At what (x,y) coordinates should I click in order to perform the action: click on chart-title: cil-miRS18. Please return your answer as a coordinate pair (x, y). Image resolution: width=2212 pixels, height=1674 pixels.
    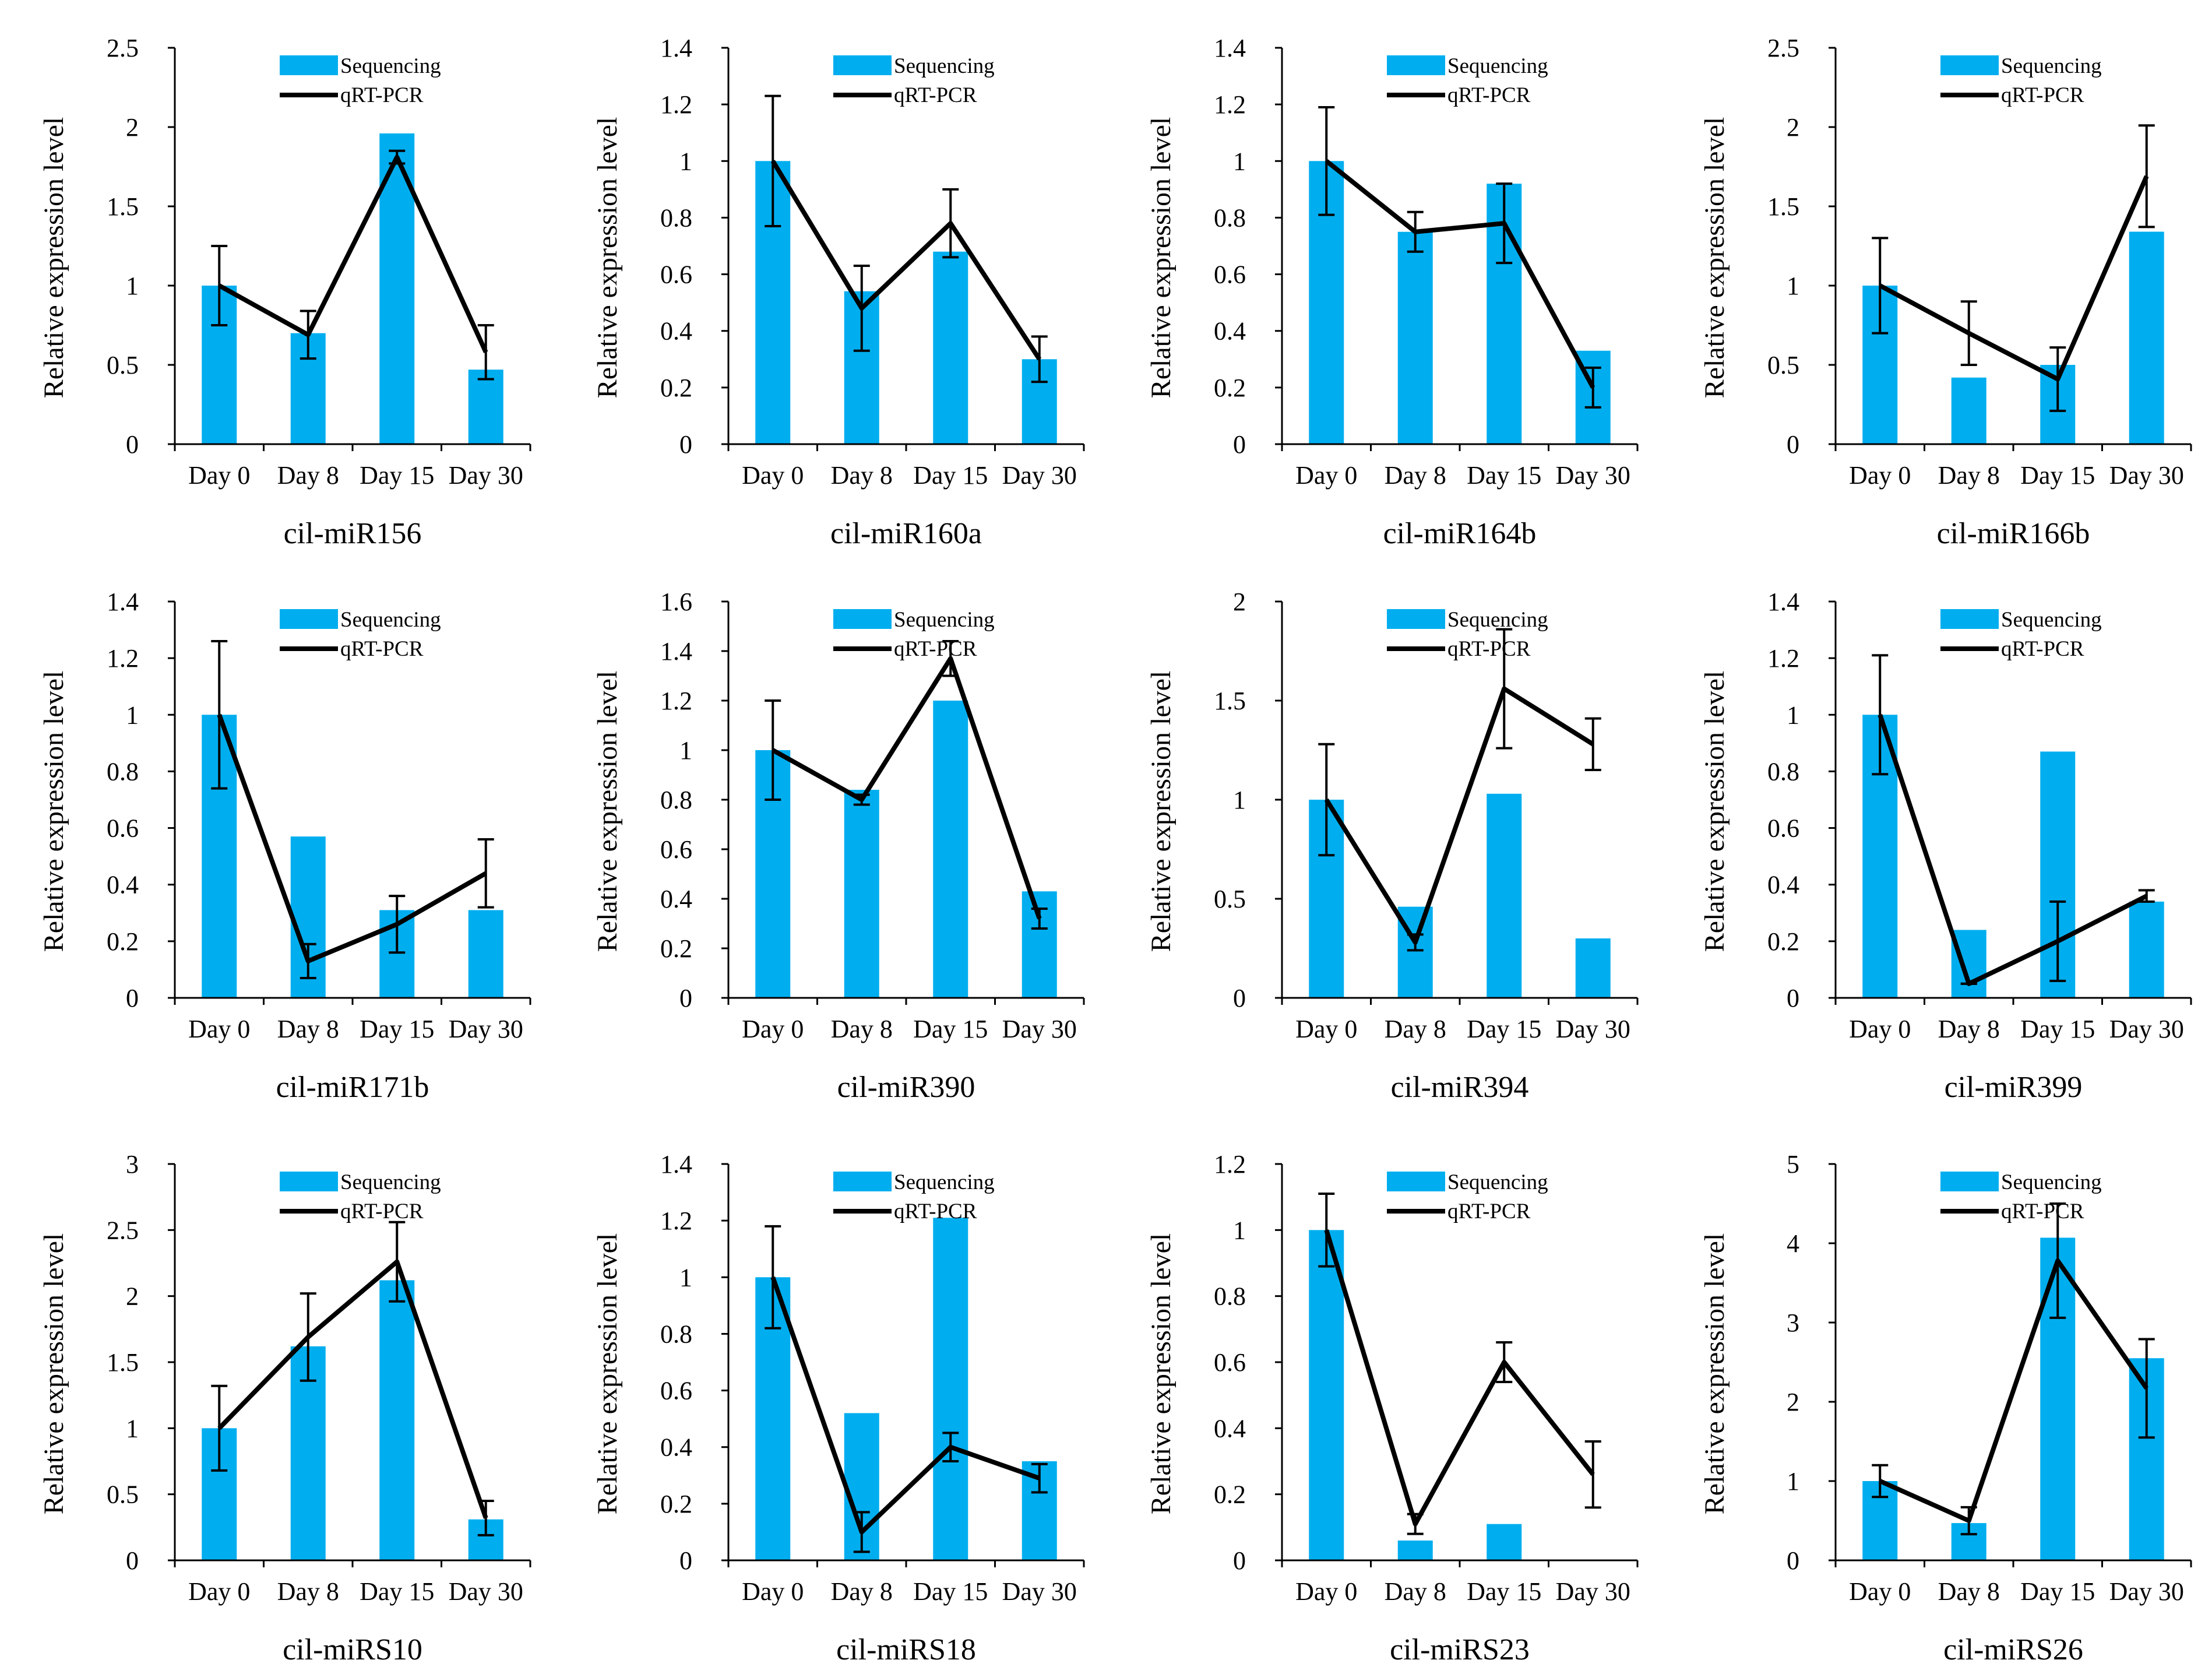
    Looking at the image, I should click on (906, 1649).